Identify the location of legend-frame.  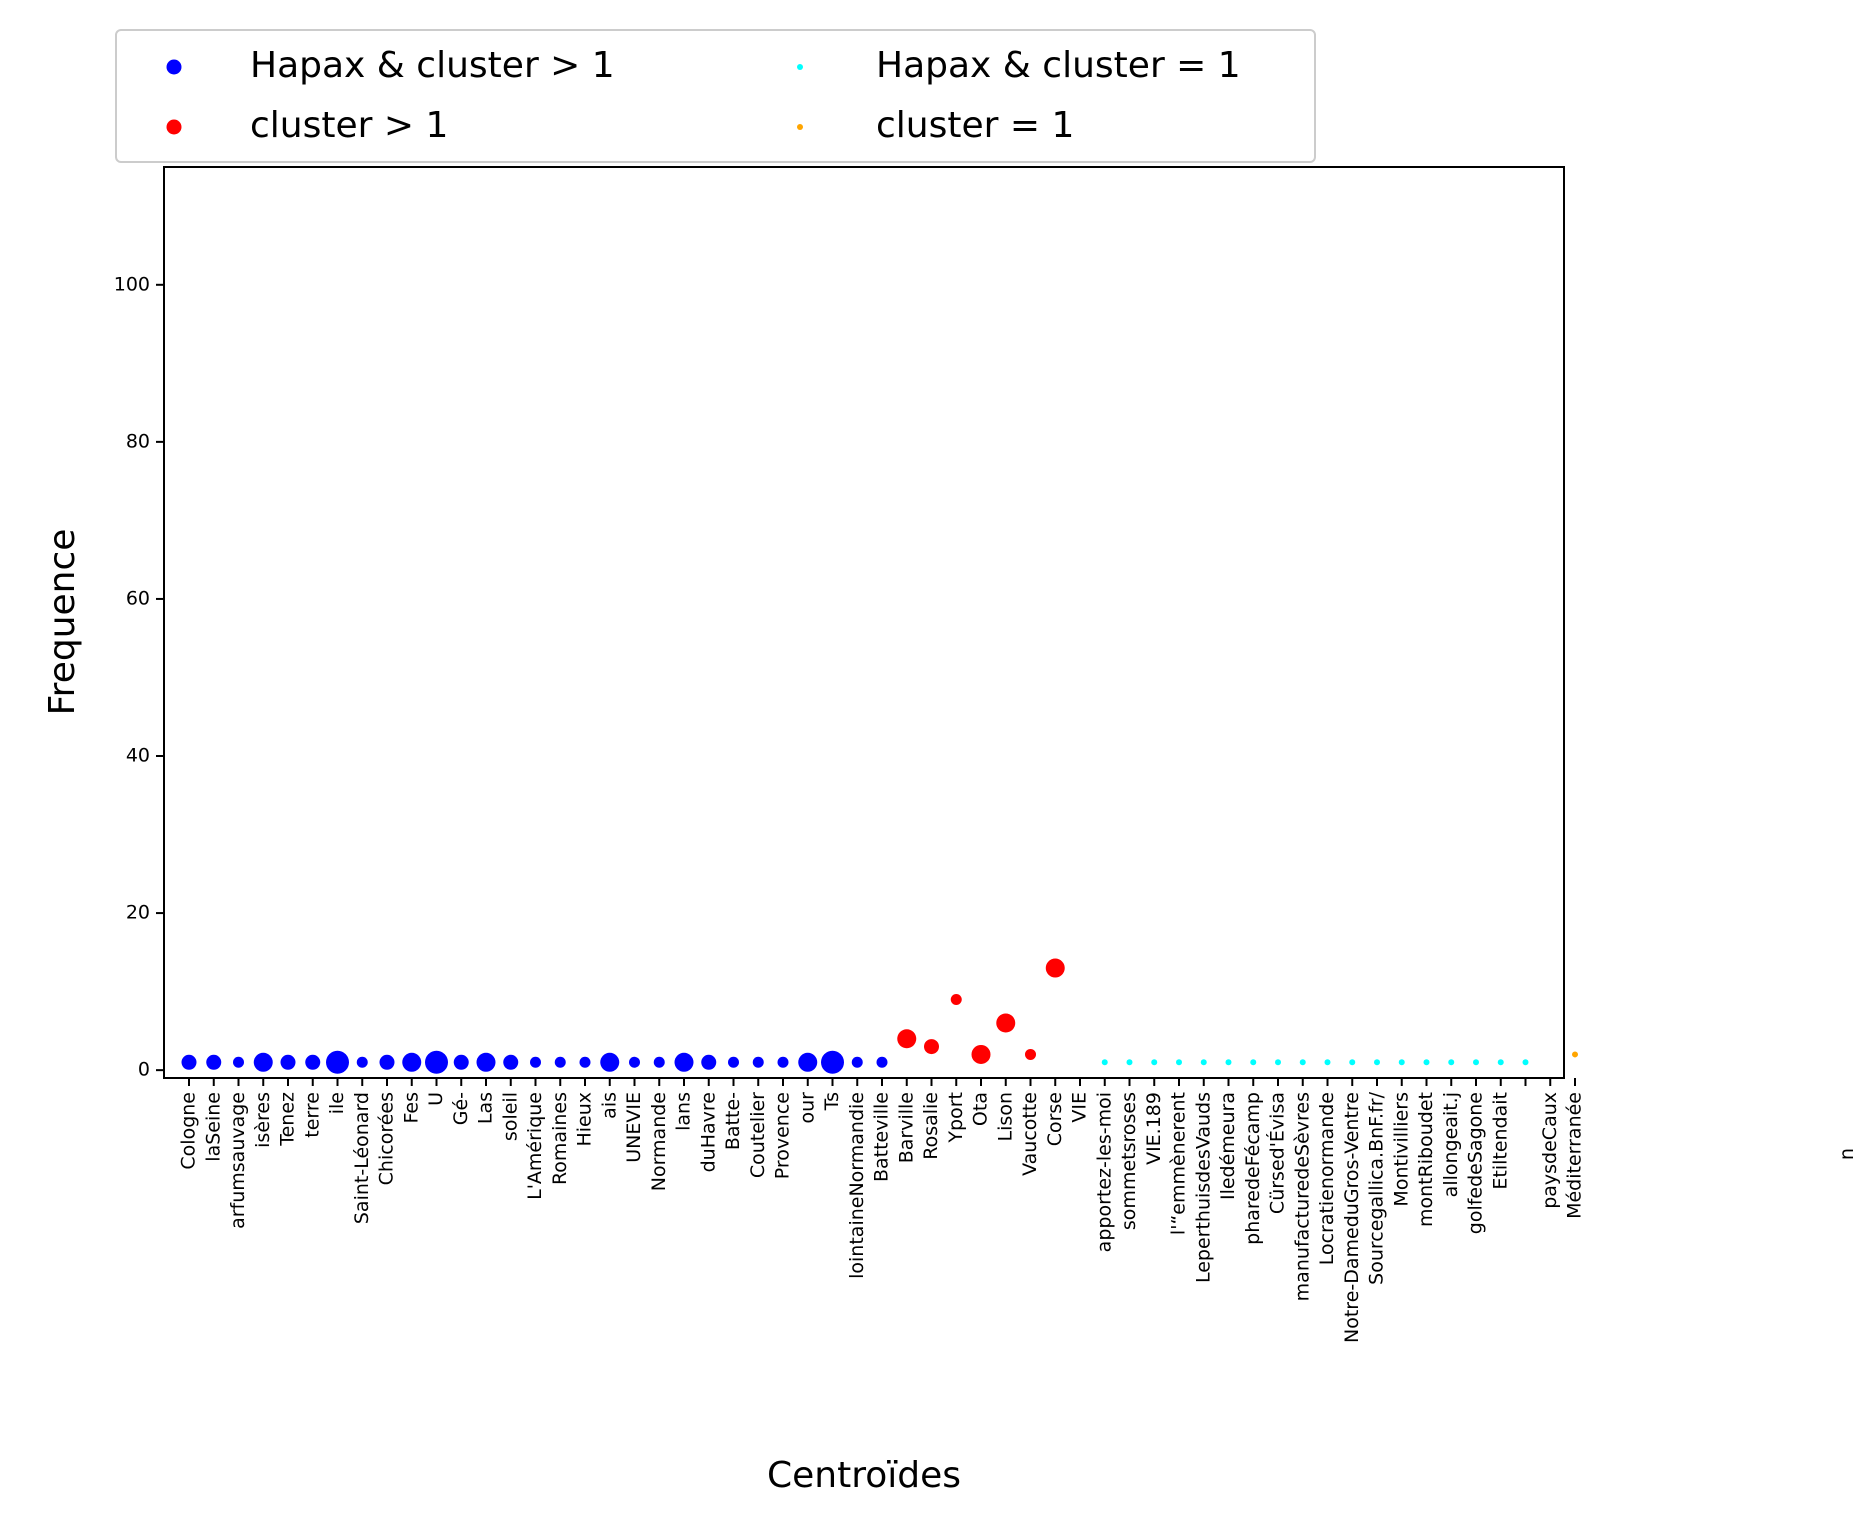
(715, 96).